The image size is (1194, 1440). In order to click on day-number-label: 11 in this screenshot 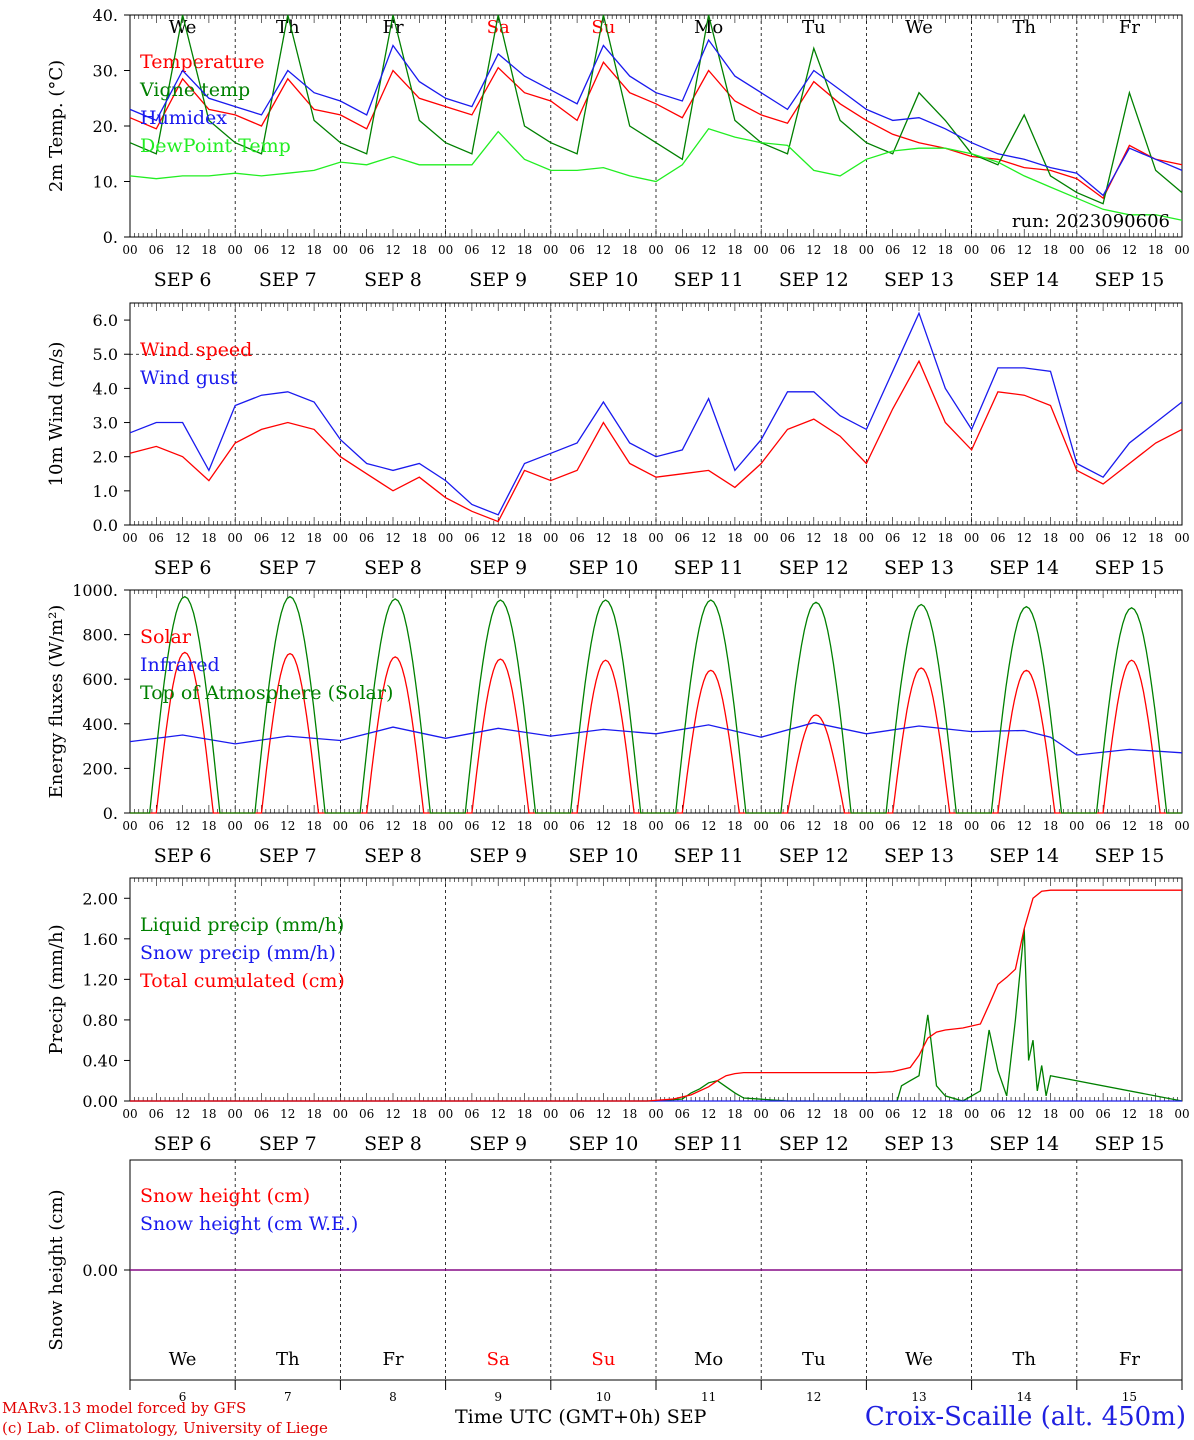, I will do `click(708, 1397)`.